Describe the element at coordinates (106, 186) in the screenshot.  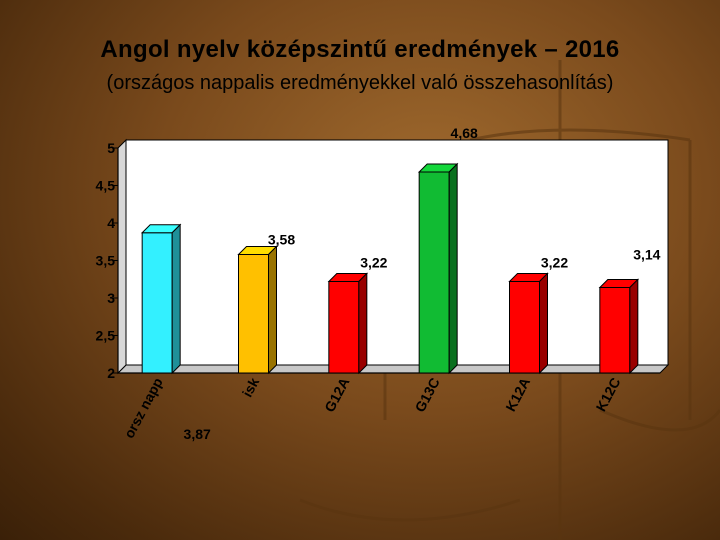
I see `y-tick-label: 4,5` at that location.